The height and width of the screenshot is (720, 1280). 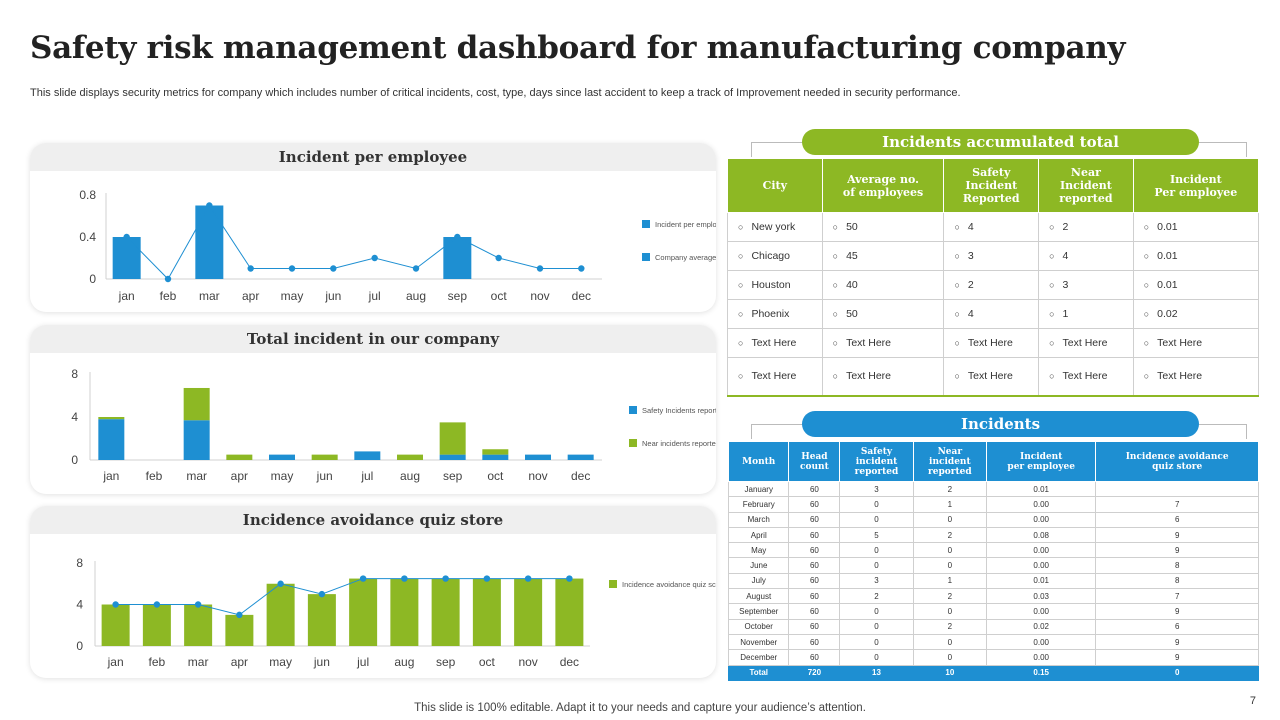 What do you see at coordinates (758, 596) in the screenshot?
I see `table-cell: August` at bounding box center [758, 596].